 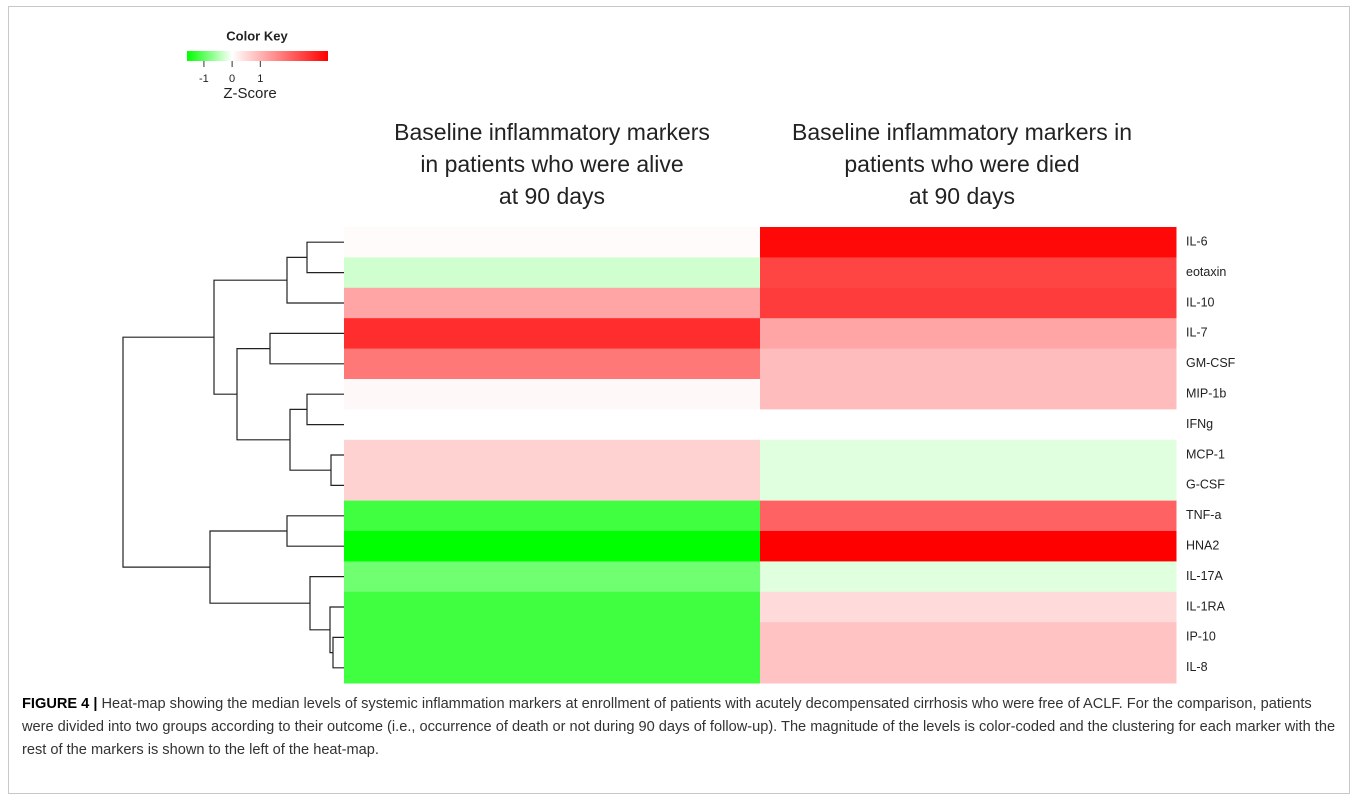 I want to click on color-key-bar, so click(x=257, y=56).